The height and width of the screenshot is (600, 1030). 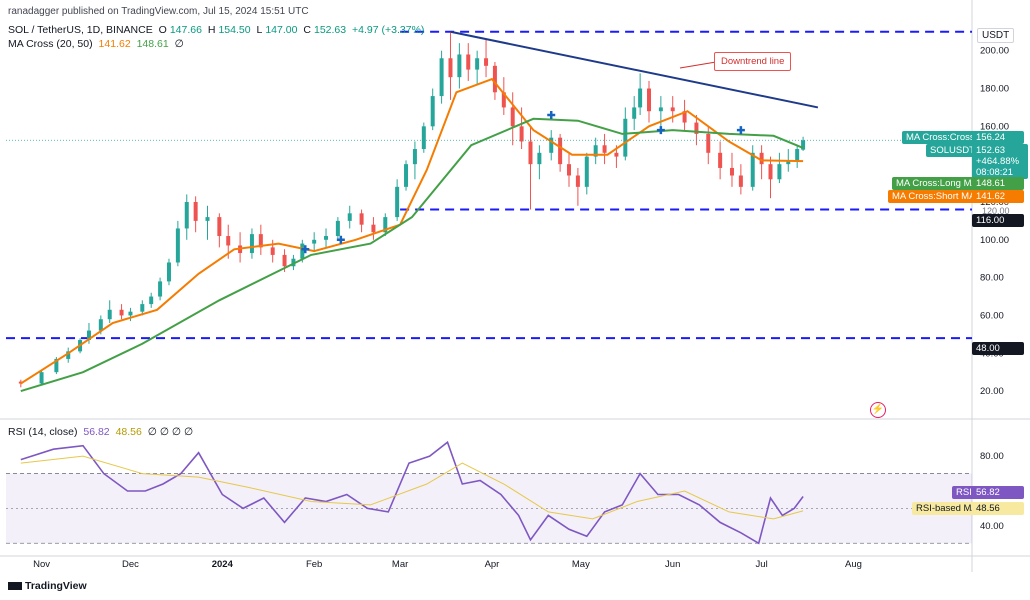 I want to click on price-tick-label: 160.00, so click(x=994, y=126).